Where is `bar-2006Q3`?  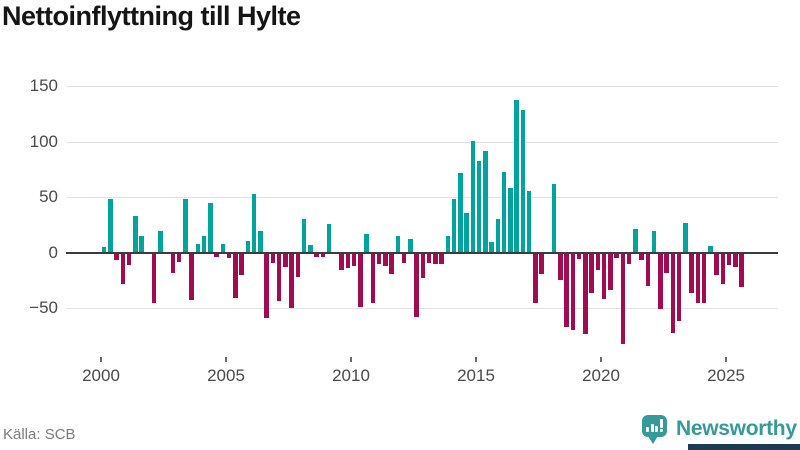
bar-2006Q3 is located at coordinates (266, 285).